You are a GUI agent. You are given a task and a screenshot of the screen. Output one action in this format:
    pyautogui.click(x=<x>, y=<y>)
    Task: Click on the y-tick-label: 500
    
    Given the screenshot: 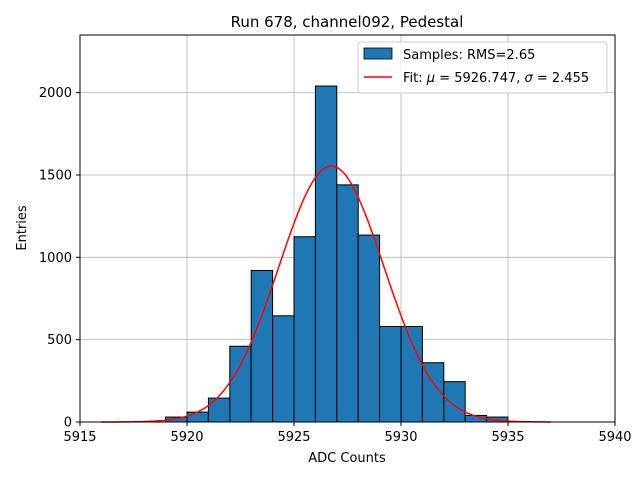 What is the action you would take?
    pyautogui.click(x=59, y=340)
    